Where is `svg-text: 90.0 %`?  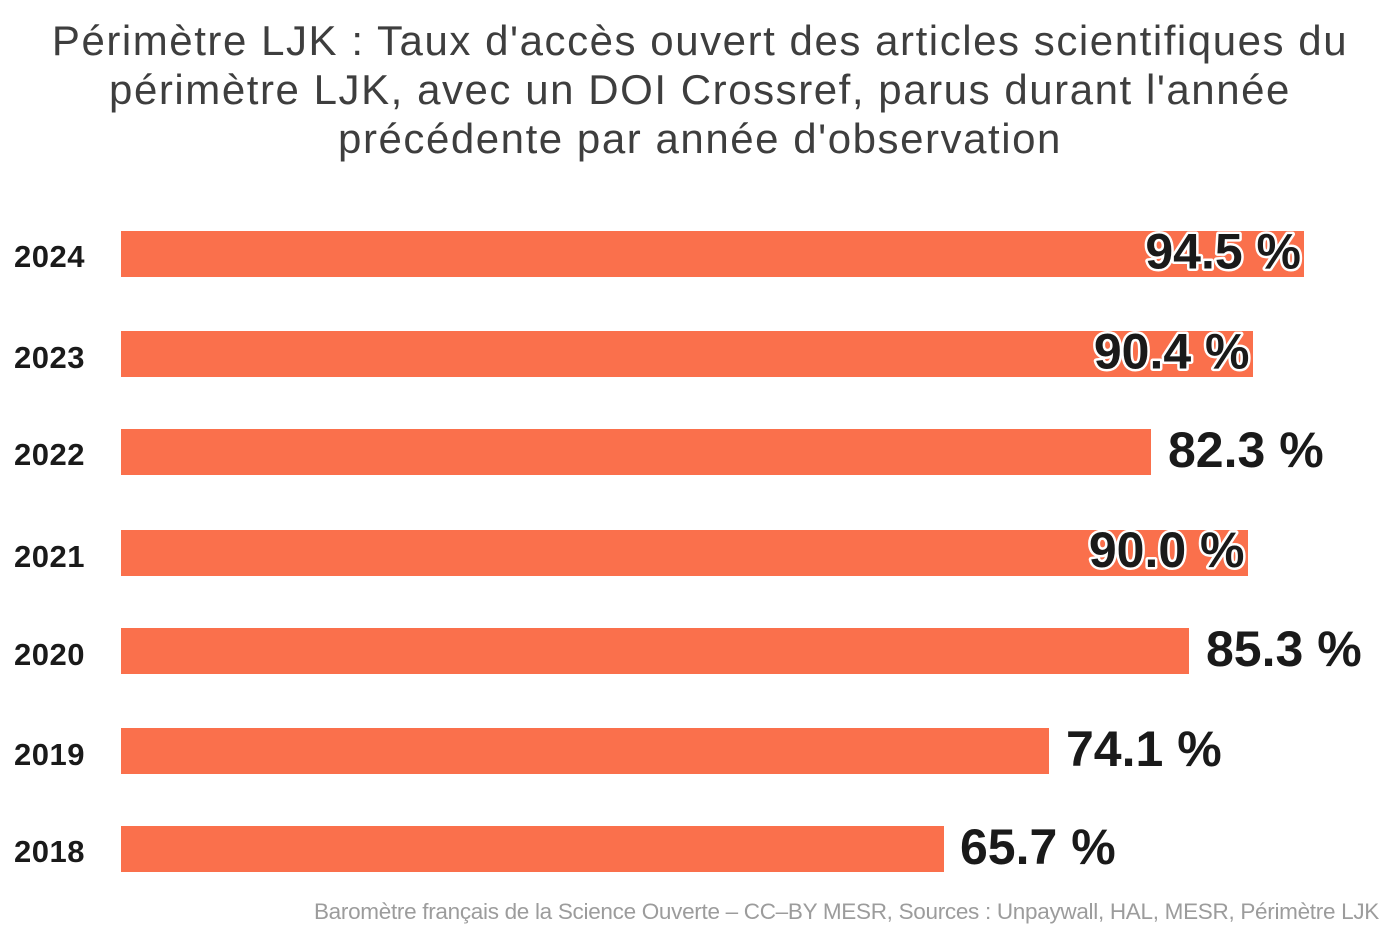 svg-text: 90.0 % is located at coordinates (1167, 552).